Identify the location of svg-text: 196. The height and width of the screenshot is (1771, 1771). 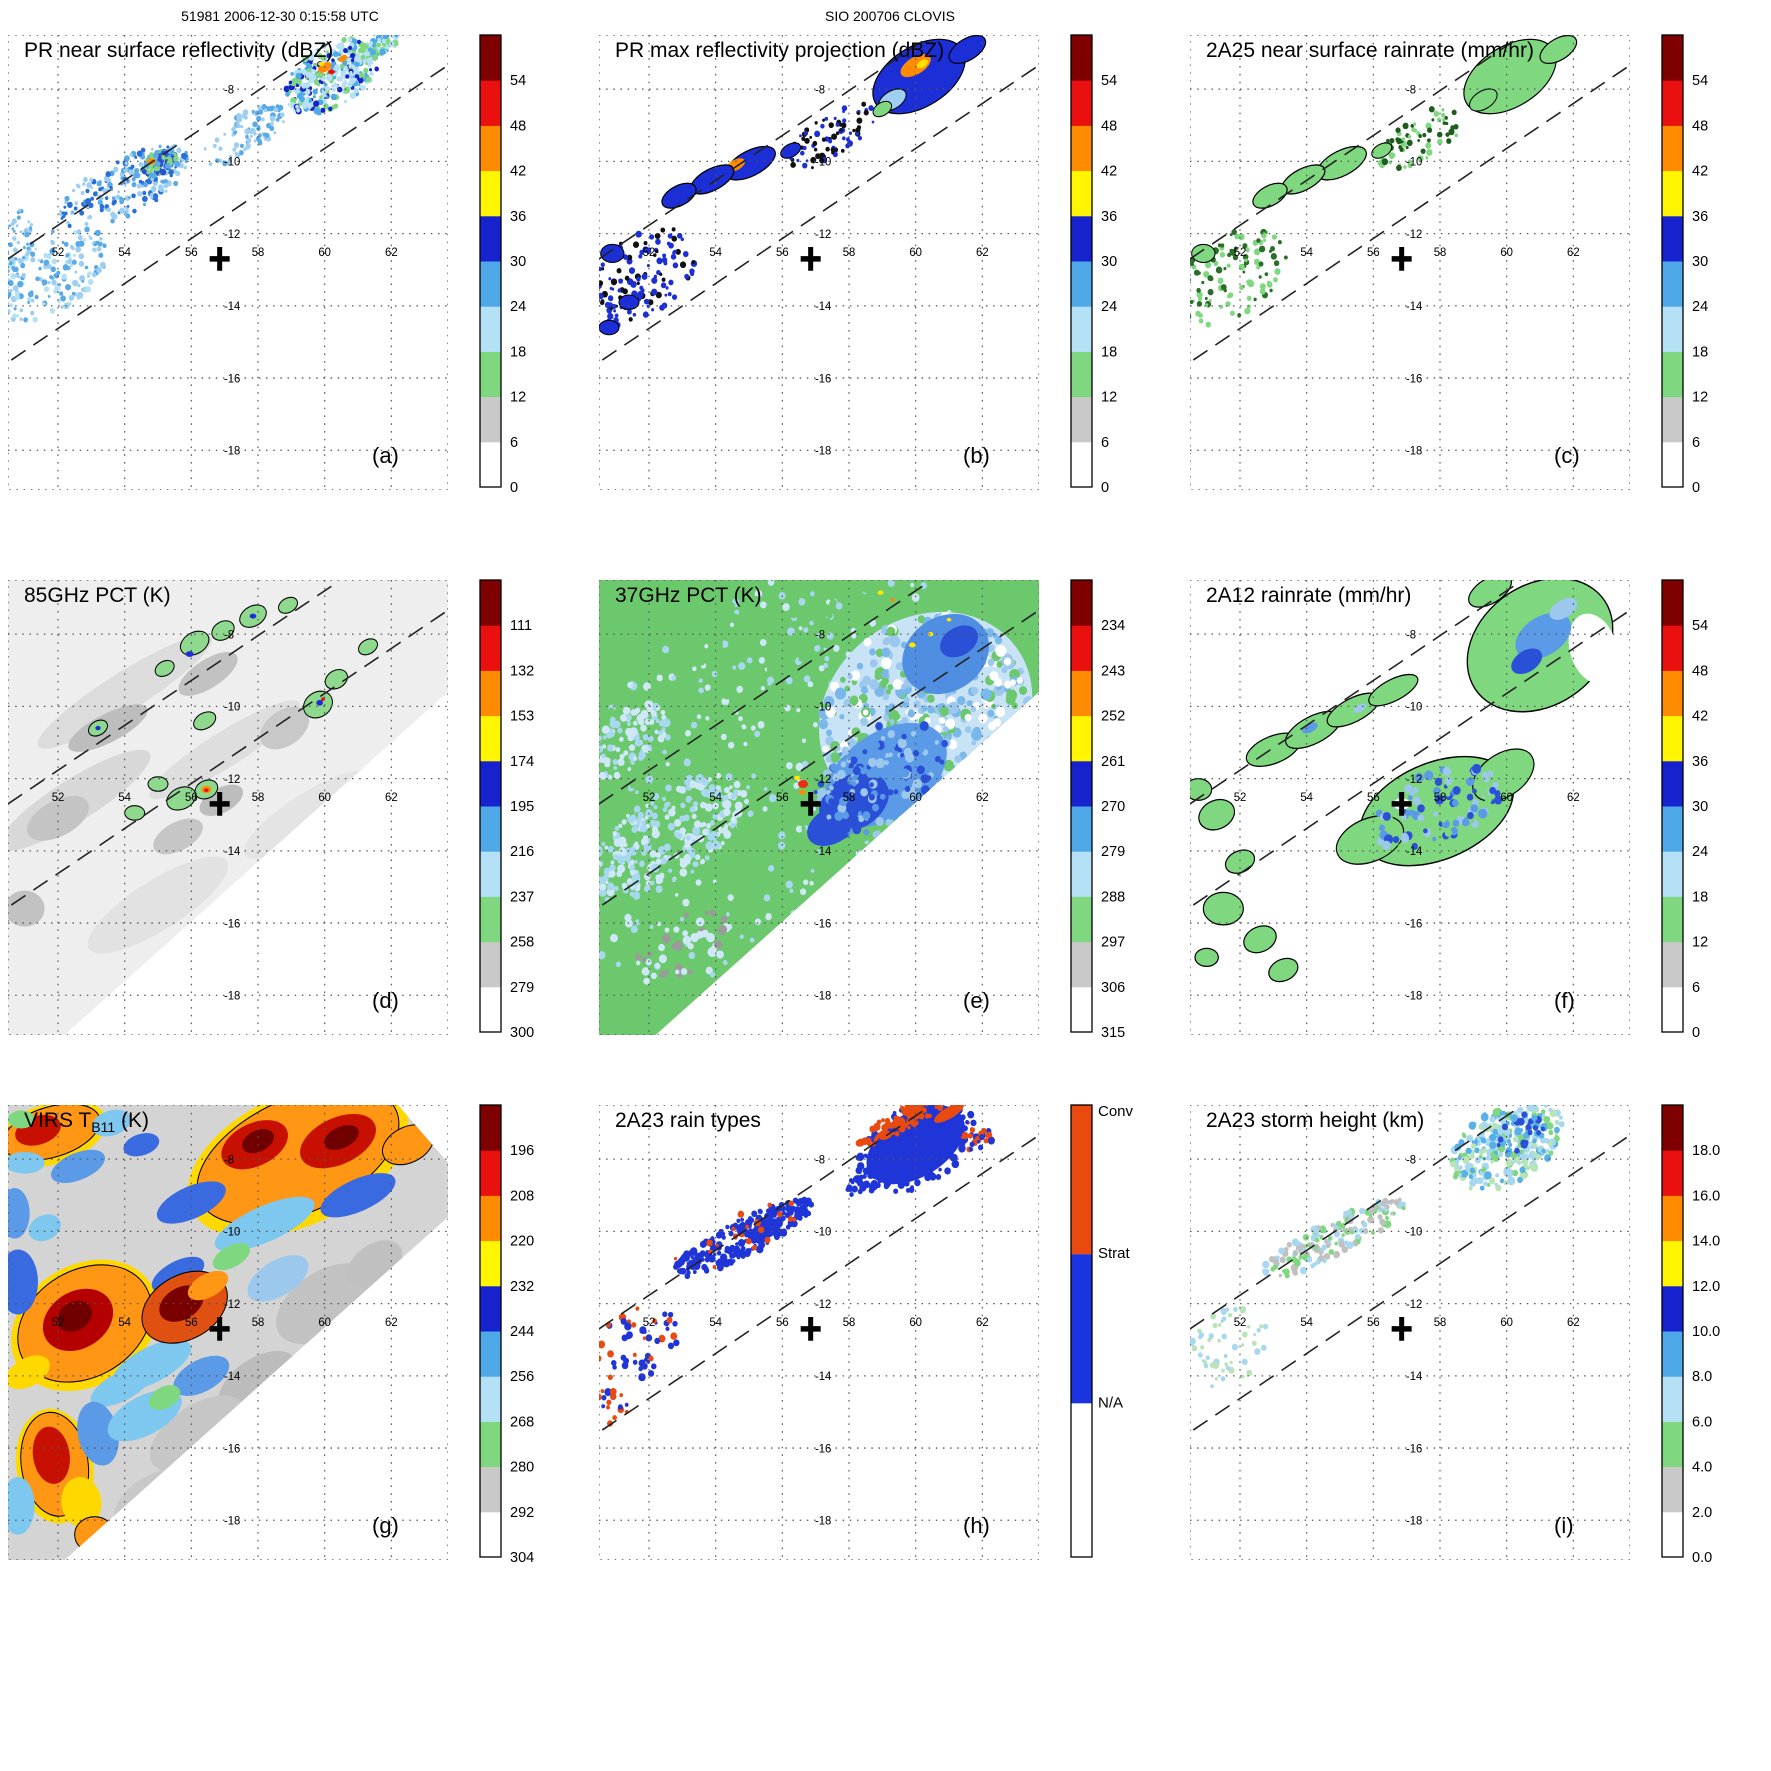
(522, 1151).